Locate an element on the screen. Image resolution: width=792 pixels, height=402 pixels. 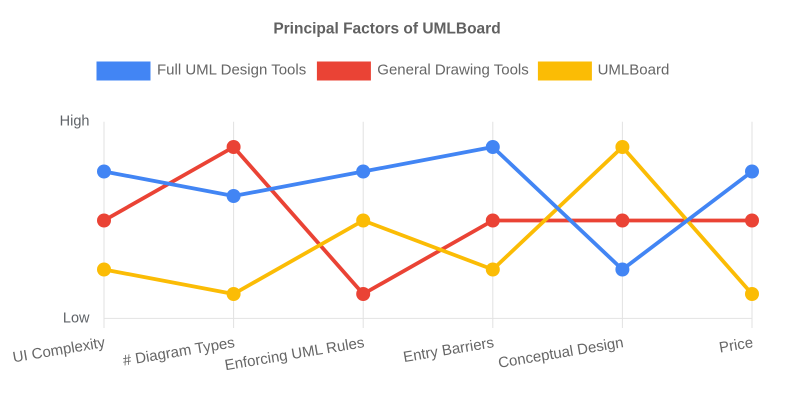
svg-text: Full UML Design Tools is located at coordinates (231, 70).